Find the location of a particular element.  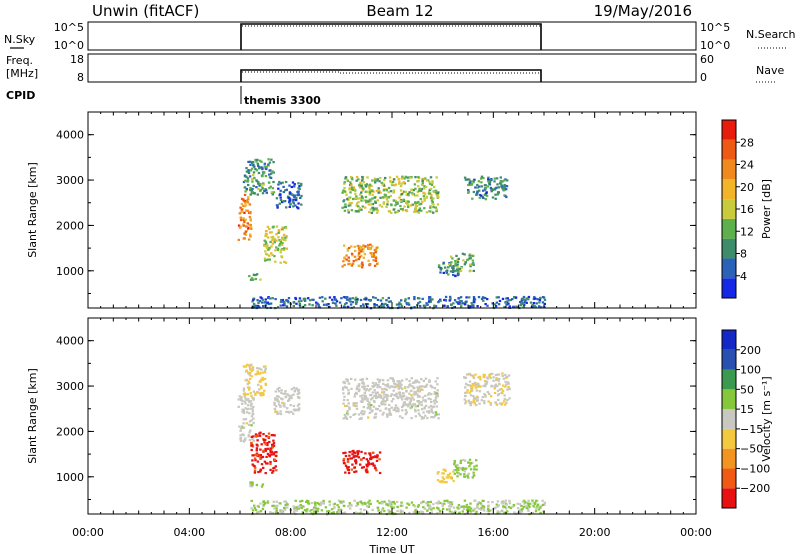

nave-tick-top: 60 is located at coordinates (707, 59).